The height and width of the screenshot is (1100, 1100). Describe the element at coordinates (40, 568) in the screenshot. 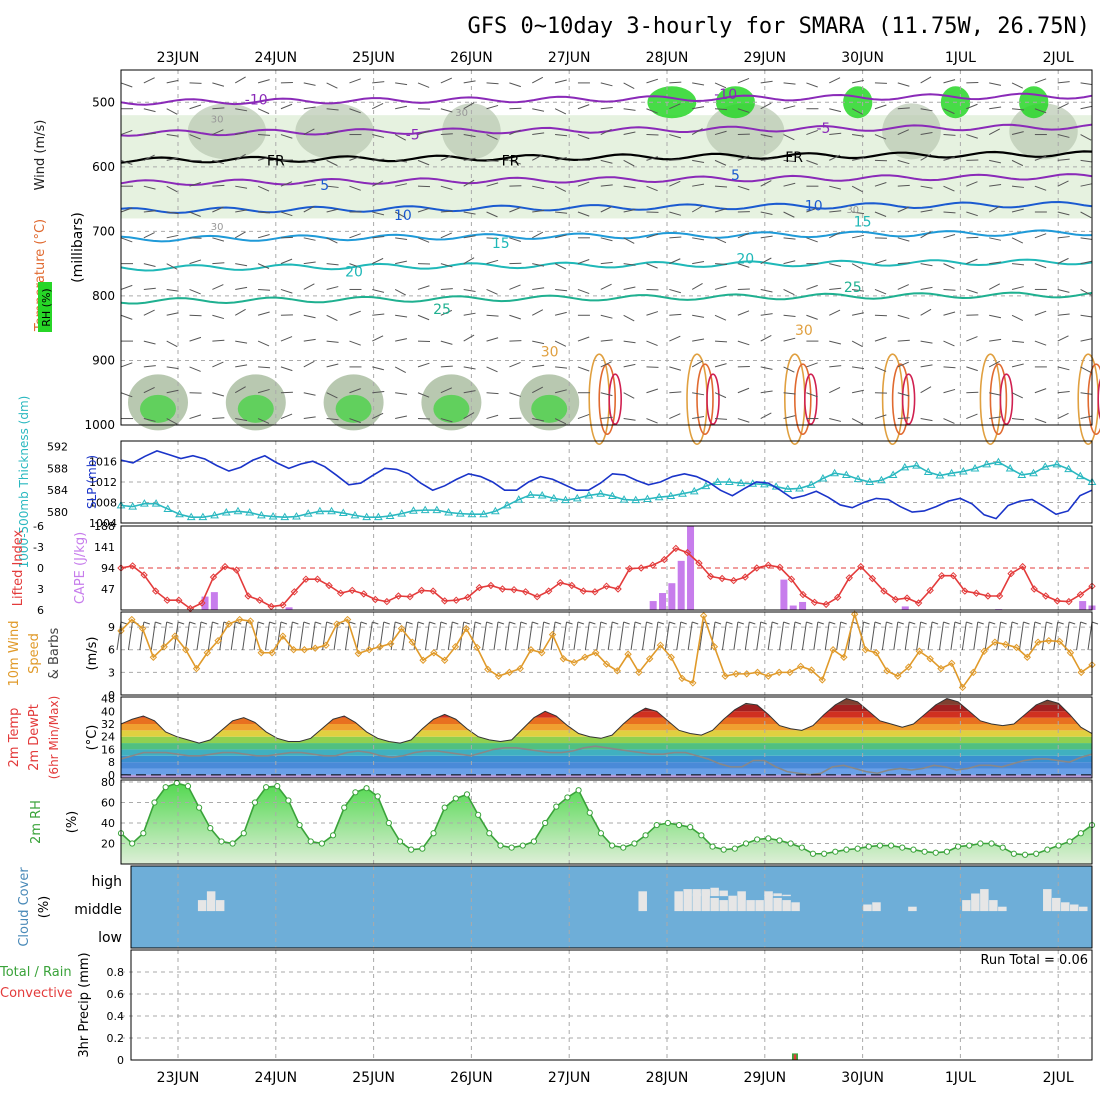

I see `lifted-index-tick-label: 0` at that location.